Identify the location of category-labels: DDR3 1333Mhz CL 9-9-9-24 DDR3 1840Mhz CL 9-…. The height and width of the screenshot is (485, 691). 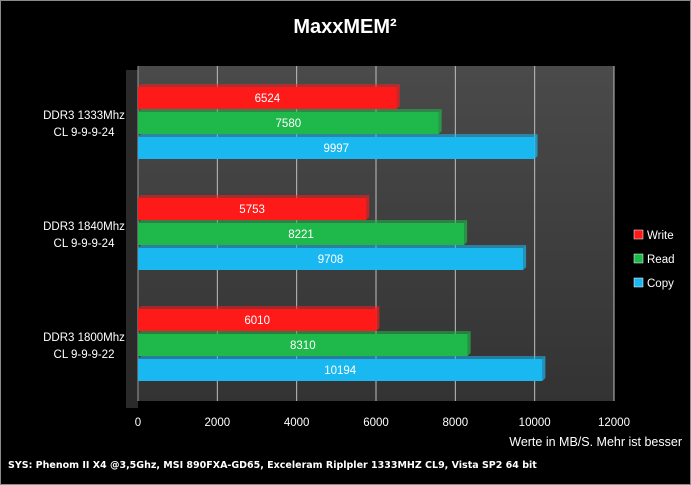
(84, 235).